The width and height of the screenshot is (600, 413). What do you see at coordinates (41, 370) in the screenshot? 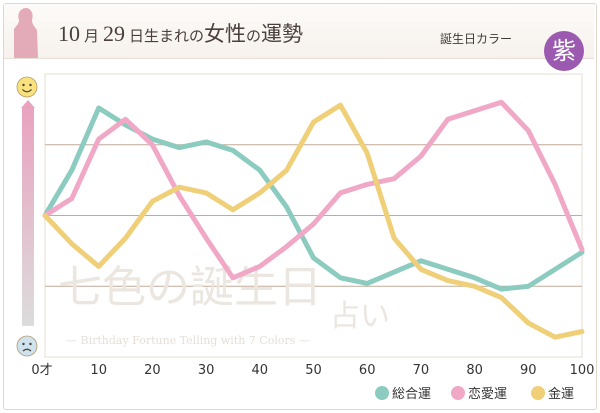
I see `x-tick-label-0: 0才` at bounding box center [41, 370].